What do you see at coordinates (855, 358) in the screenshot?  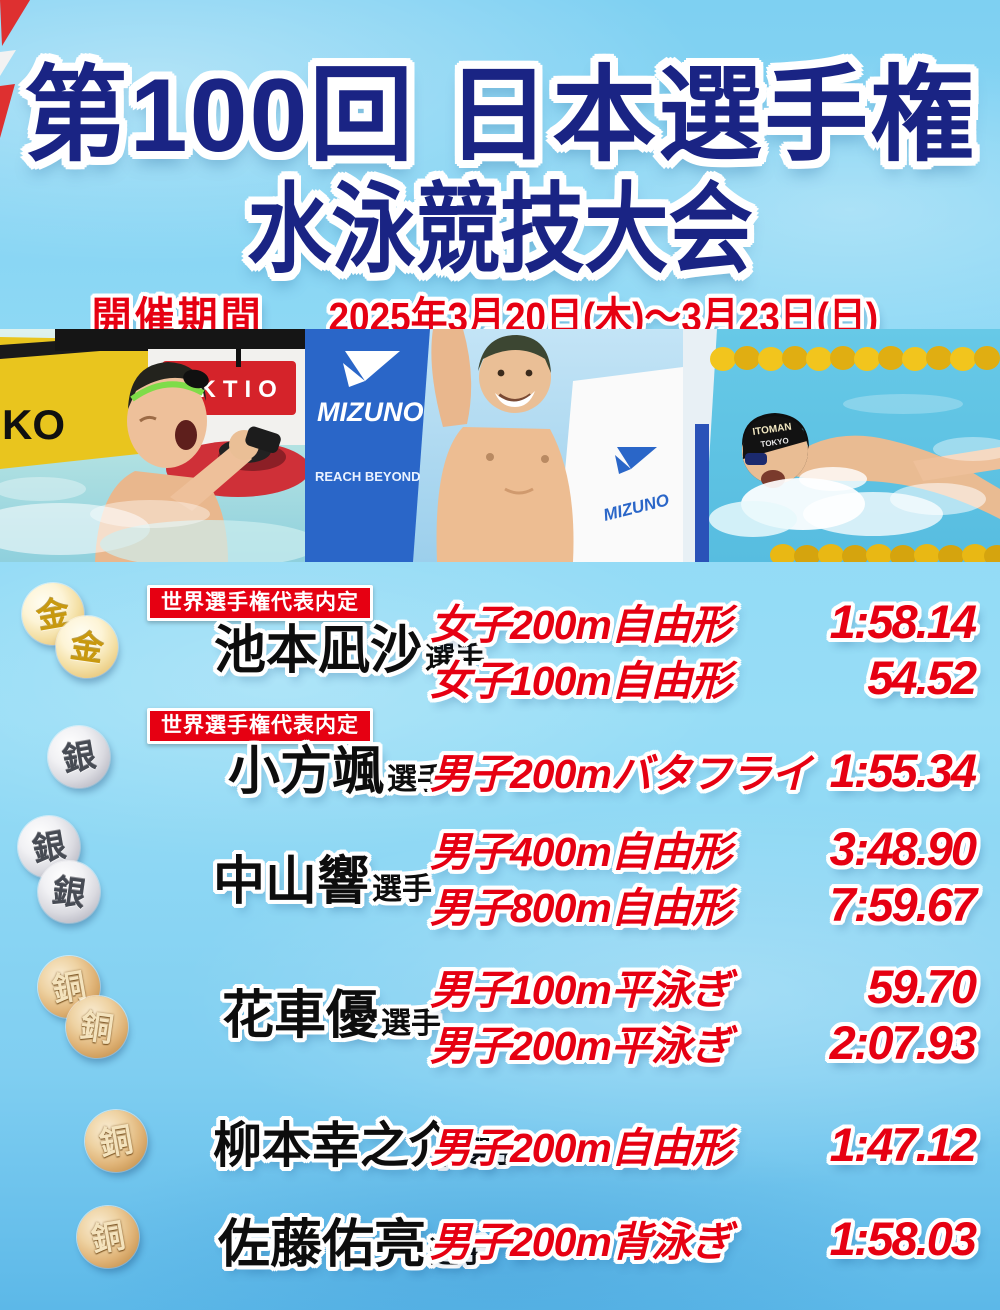 I see `lane-rope-top` at bounding box center [855, 358].